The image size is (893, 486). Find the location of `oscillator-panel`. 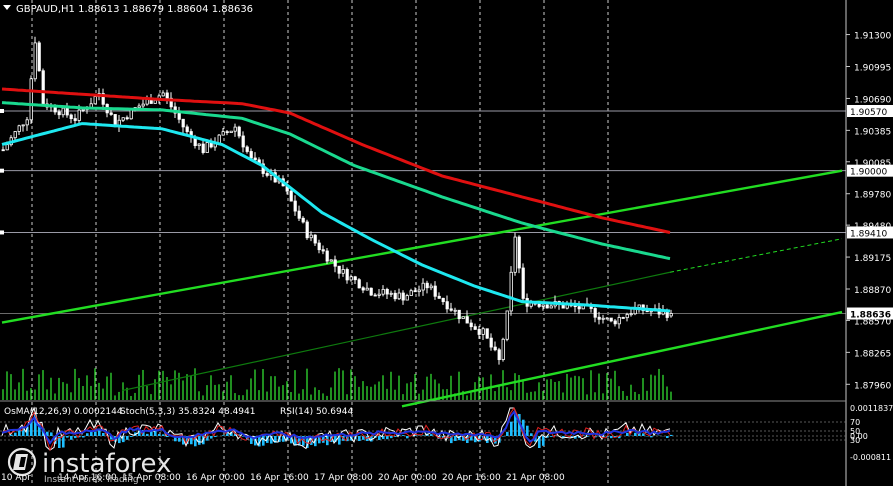

oscillator-panel is located at coordinates (423, 429).